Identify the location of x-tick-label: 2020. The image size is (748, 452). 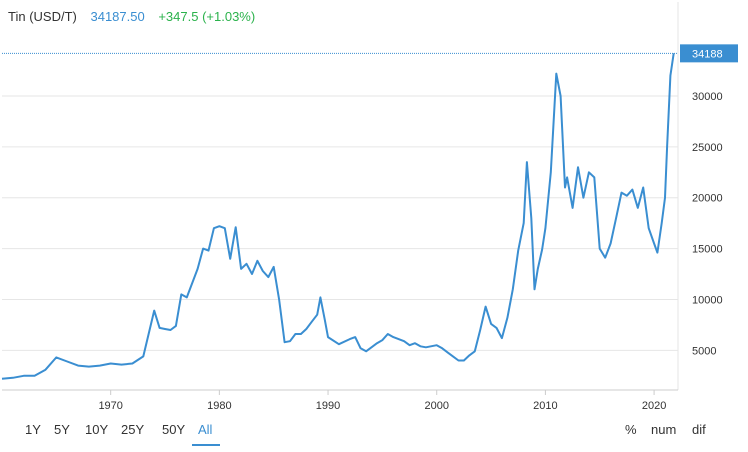
(654, 406).